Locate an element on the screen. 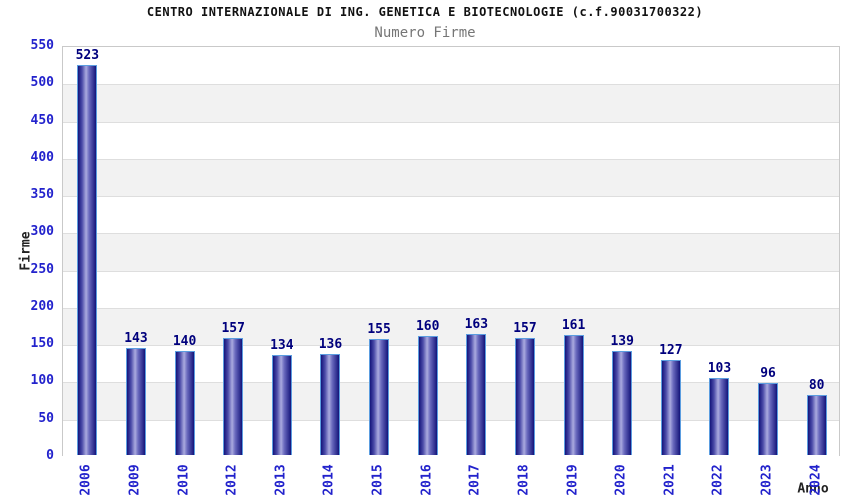  y-tick-label: 450 is located at coordinates (42, 120).